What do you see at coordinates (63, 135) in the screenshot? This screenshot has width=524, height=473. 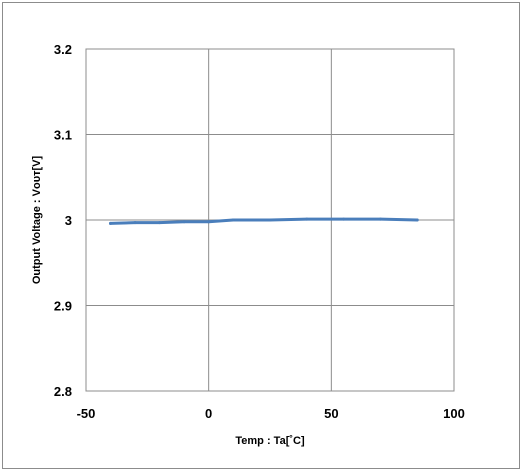 I see `y-tick-label: 3.1` at bounding box center [63, 135].